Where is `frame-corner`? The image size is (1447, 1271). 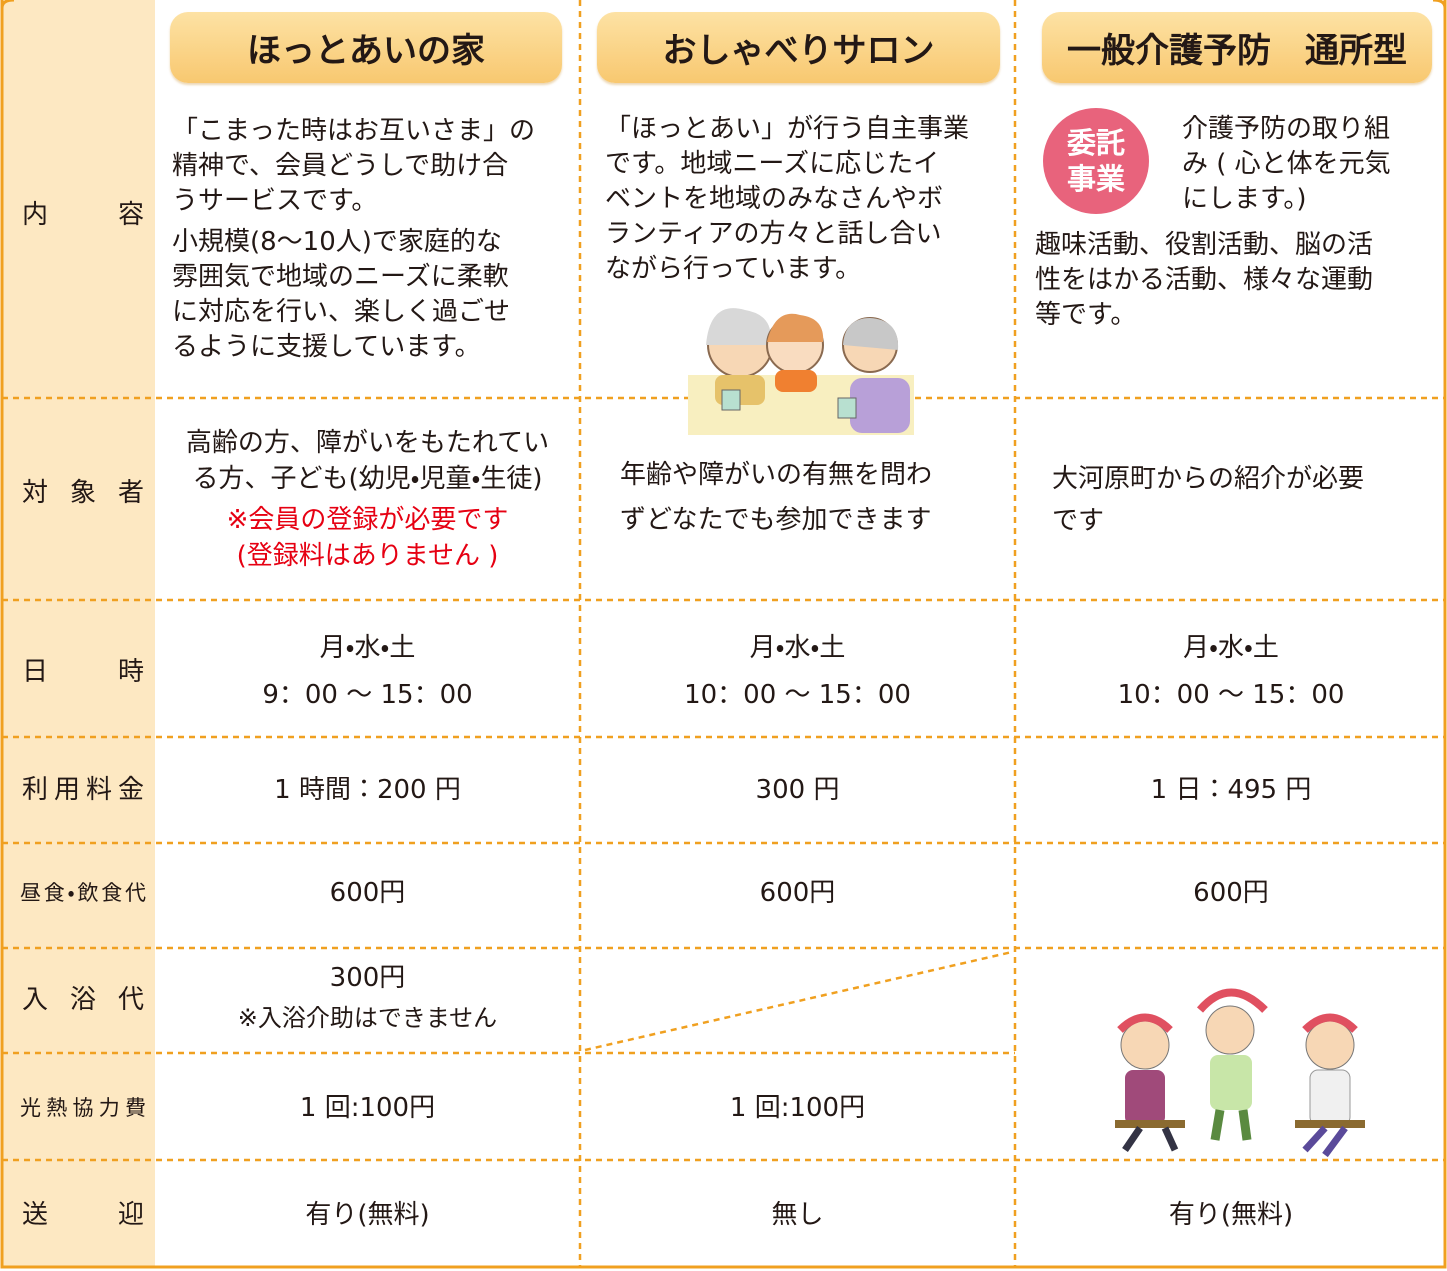
frame-corner is located at coordinates (723, 4).